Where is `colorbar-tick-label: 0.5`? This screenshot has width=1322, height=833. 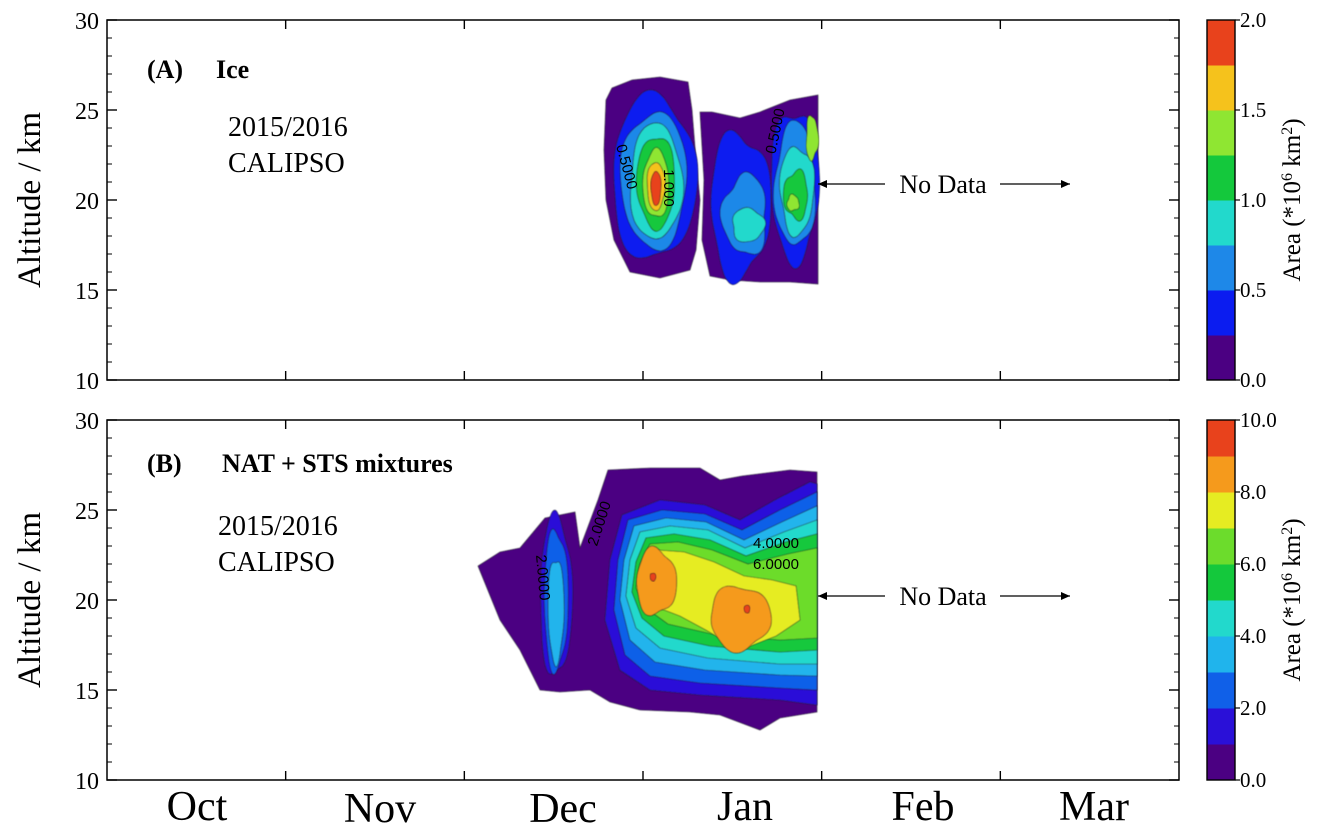 colorbar-tick-label: 0.5 is located at coordinates (1253, 290).